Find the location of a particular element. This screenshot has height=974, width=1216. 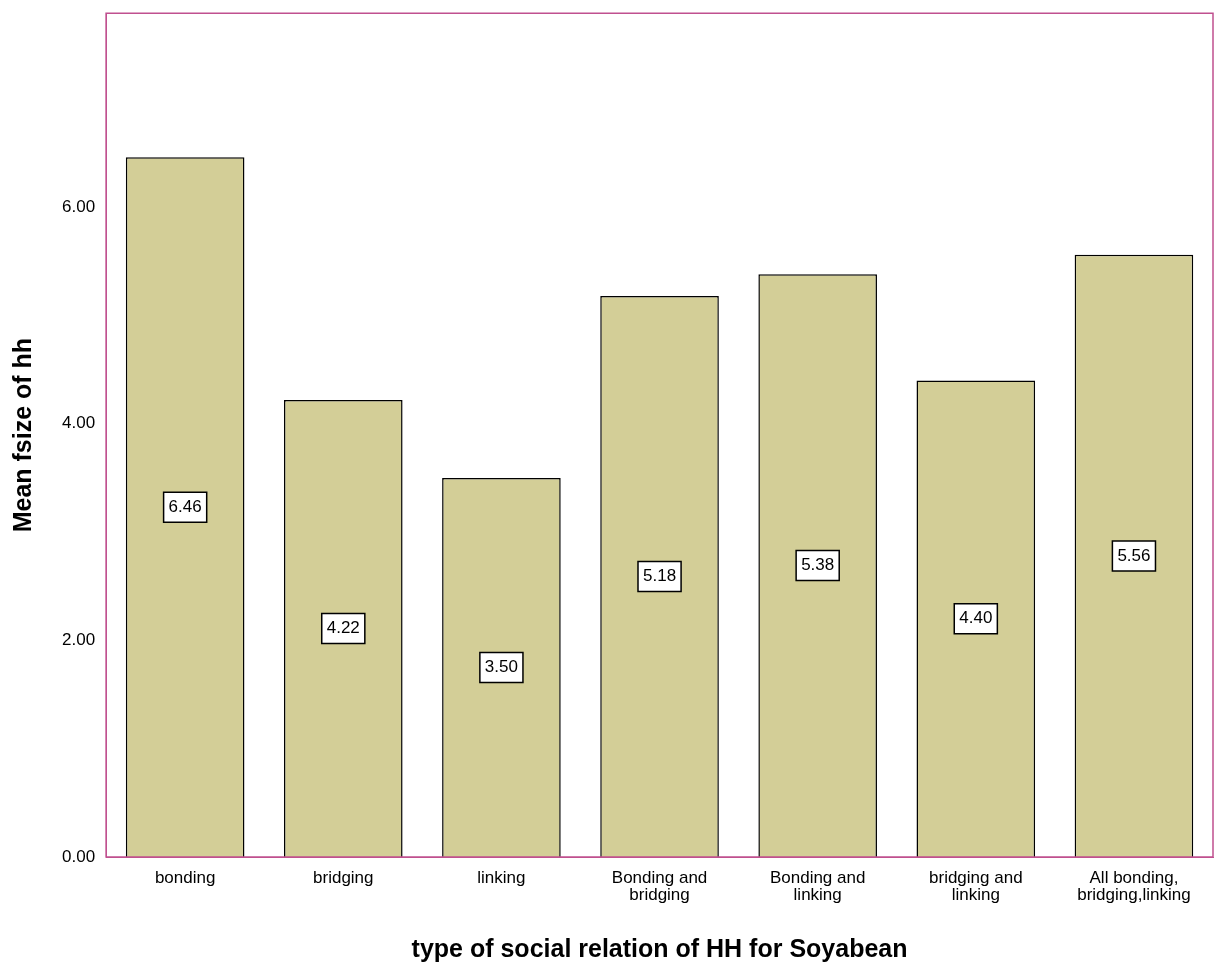

data-label: 4.40 is located at coordinates (976, 618).